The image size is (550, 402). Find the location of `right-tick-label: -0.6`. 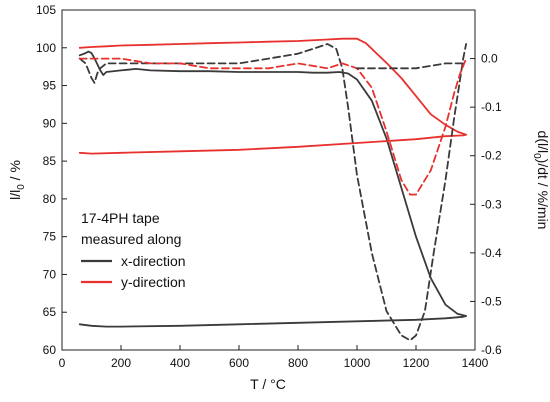

right-tick-label: -0.6 is located at coordinates (491, 350).